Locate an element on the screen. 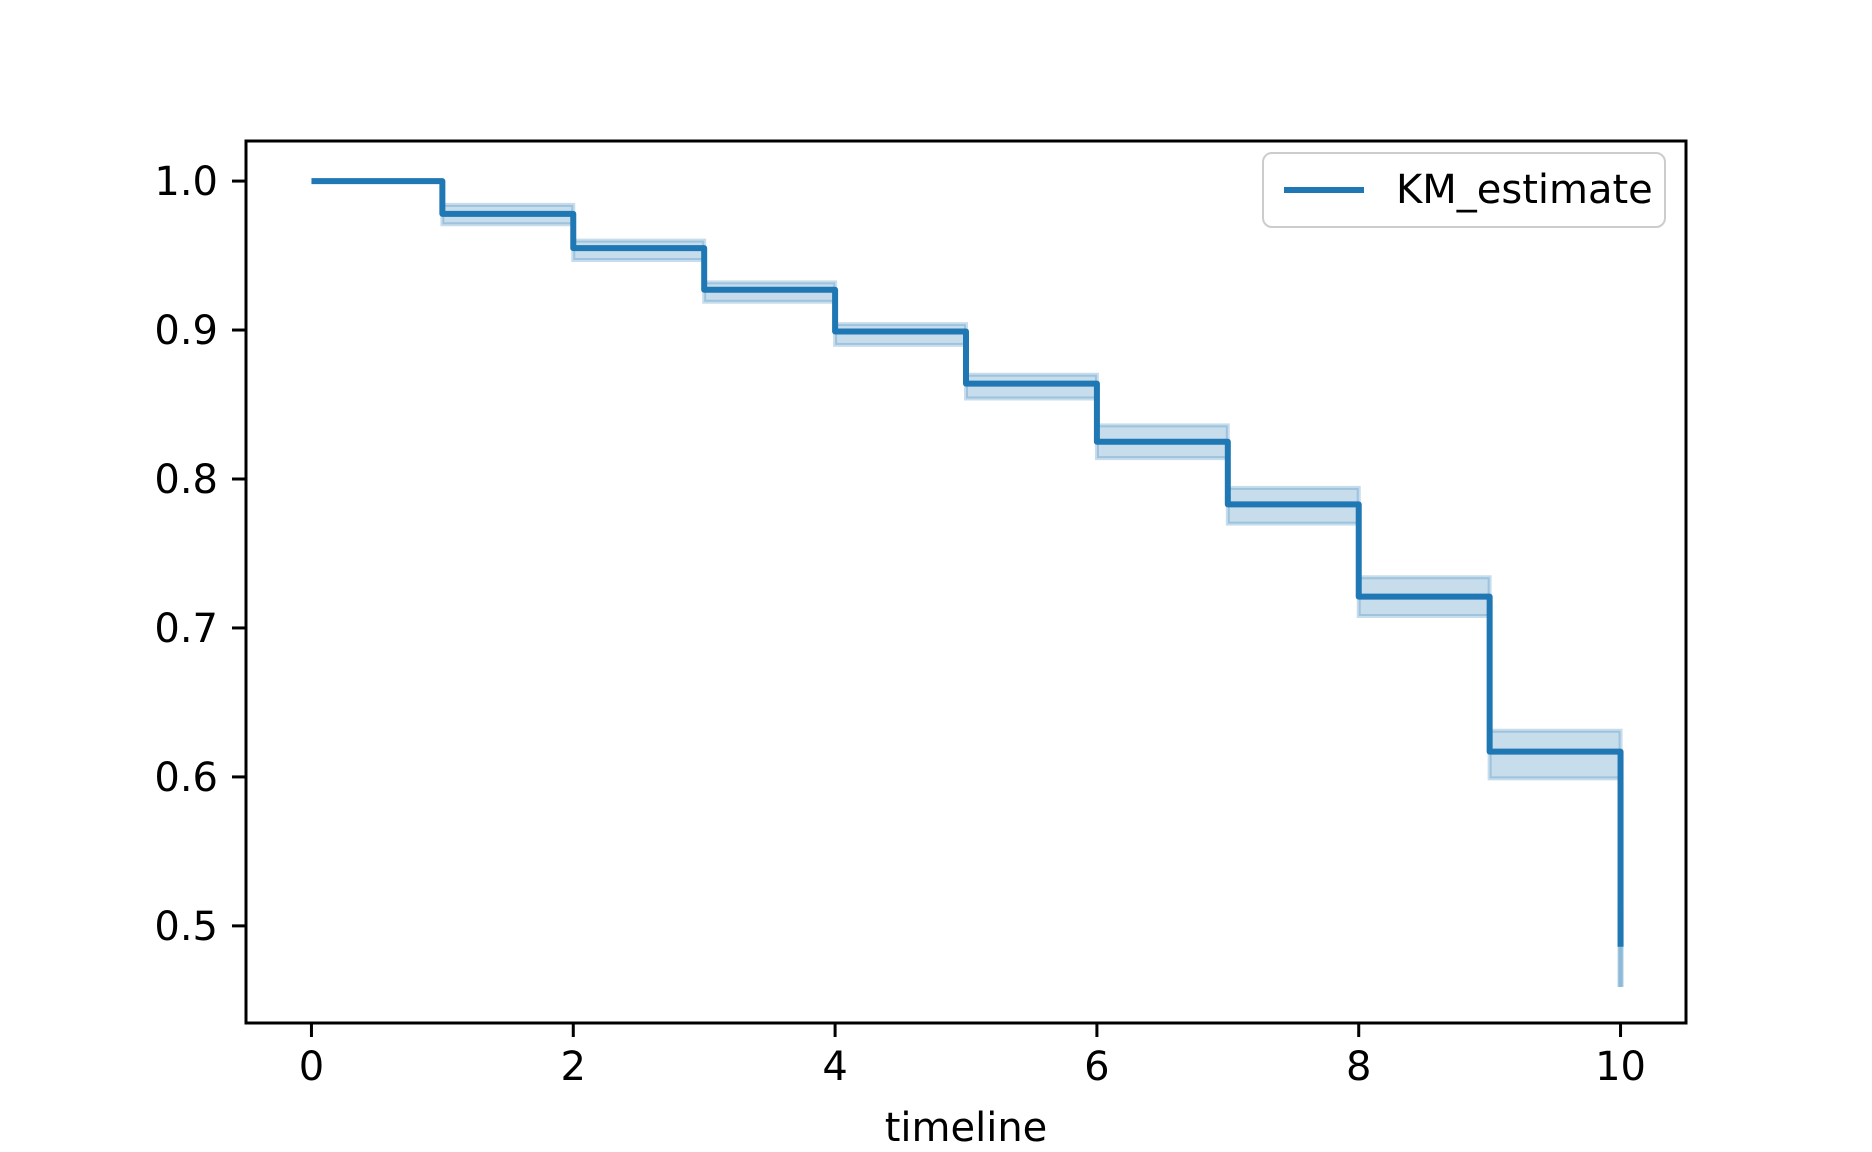  y-tick-label: 0.8 is located at coordinates (186, 480).